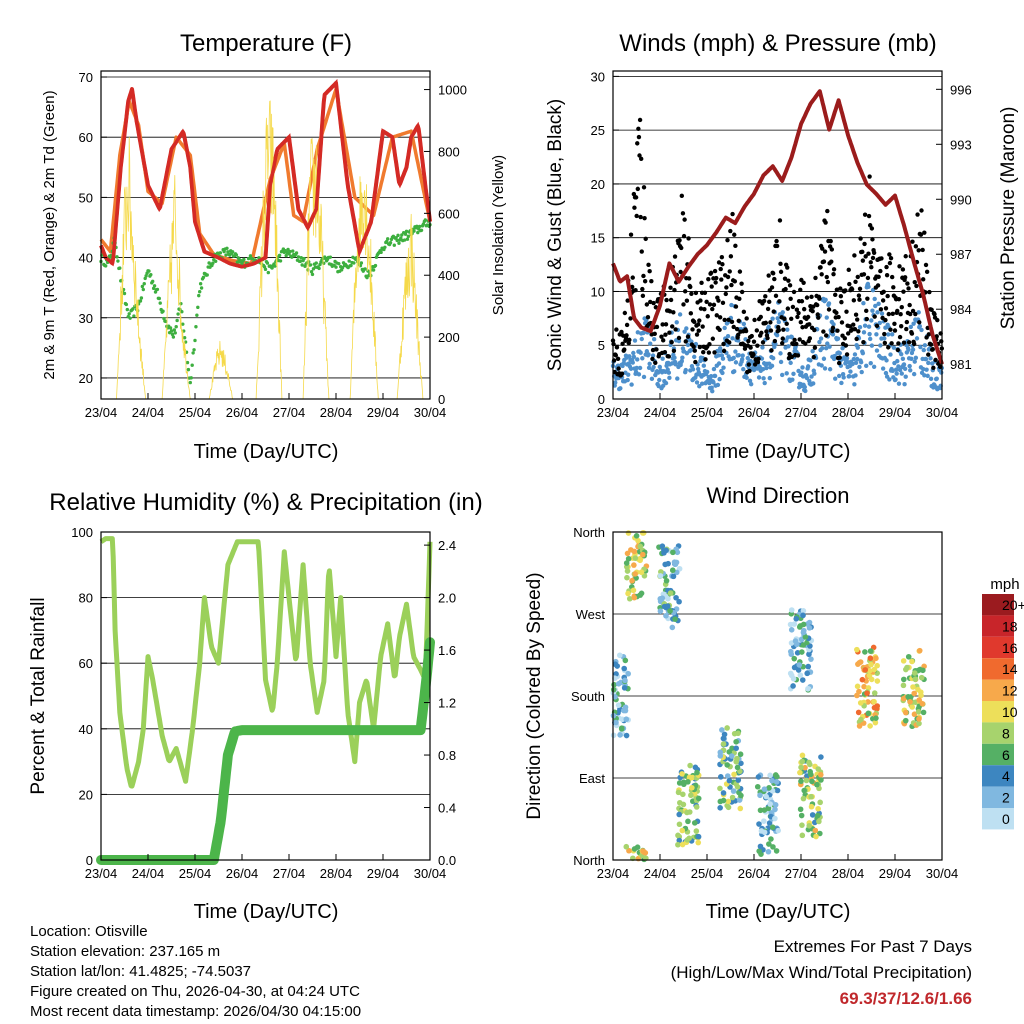  What do you see at coordinates (777, 495) in the screenshot?
I see `wdir-title: Wind Direction` at bounding box center [777, 495].